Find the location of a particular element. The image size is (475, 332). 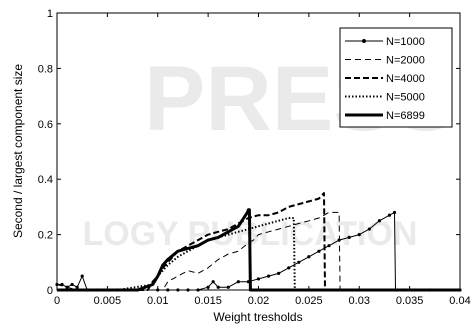

x-tick-label: 0.035 is located at coordinates (410, 301).